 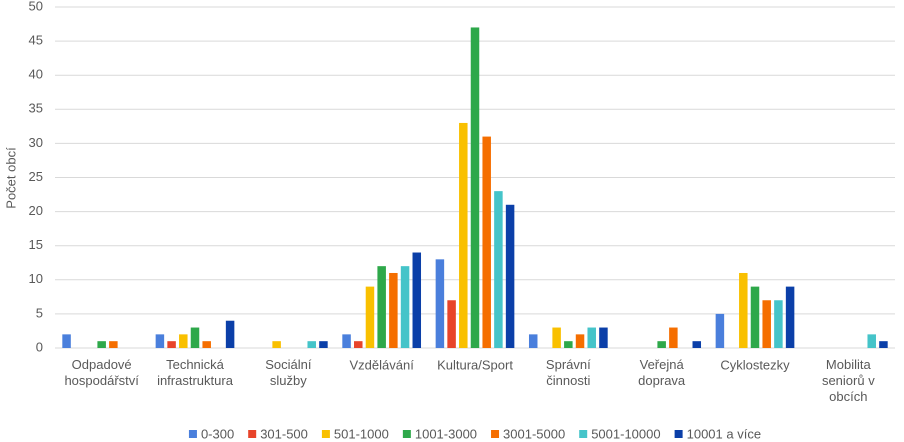 I want to click on x-tick-label: Sociální služby, so click(x=288, y=372).